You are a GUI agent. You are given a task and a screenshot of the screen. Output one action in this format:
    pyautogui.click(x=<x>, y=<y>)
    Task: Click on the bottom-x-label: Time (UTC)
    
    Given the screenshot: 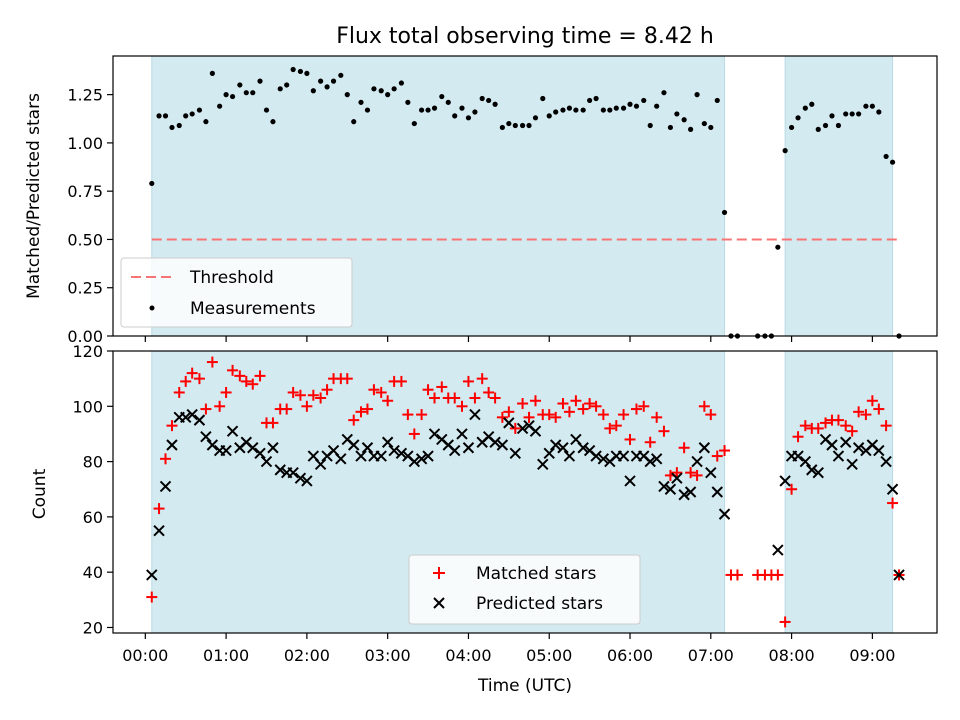 What is the action you would take?
    pyautogui.click(x=524, y=686)
    